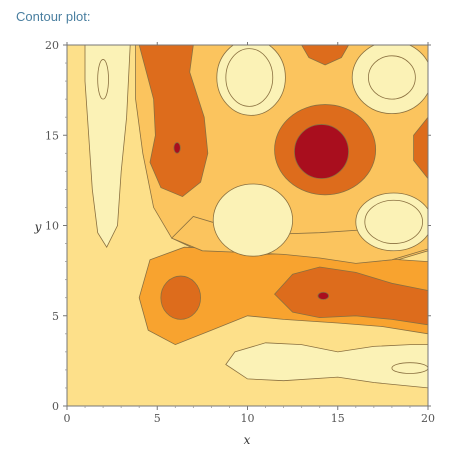 The width and height of the screenshot is (451, 450). What do you see at coordinates (180, 297) in the screenshot?
I see `contour-dark-lower-left` at bounding box center [180, 297].